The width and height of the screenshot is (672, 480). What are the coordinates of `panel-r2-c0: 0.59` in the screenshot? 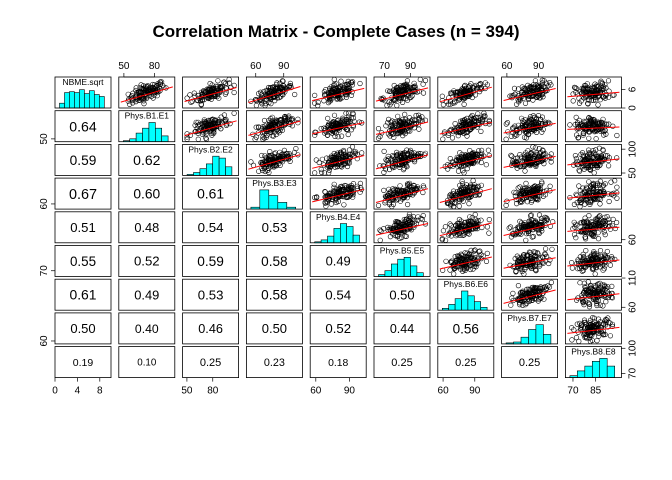 It's located at (83, 159).